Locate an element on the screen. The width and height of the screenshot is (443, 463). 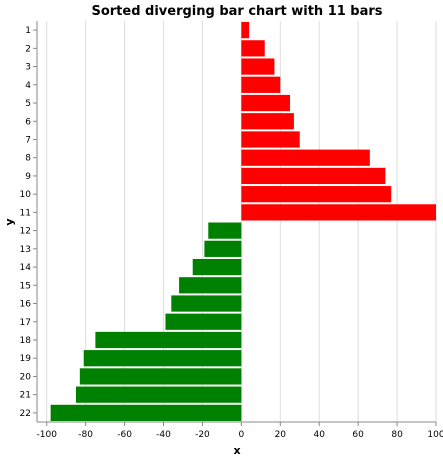
y-tick-label: 2 is located at coordinates (28, 49).